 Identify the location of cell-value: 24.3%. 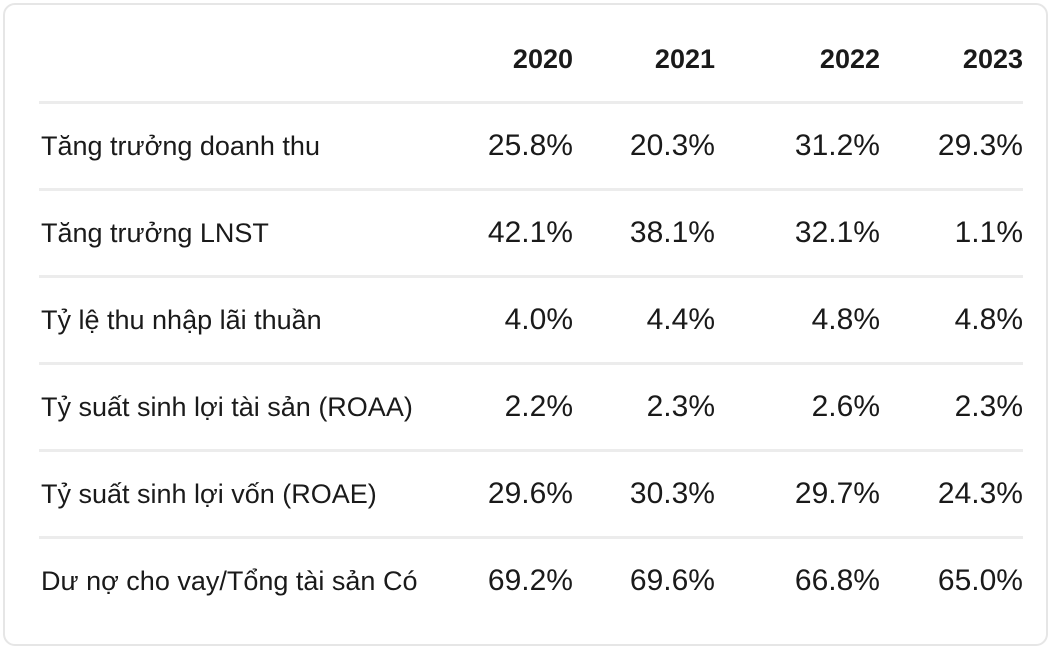
(951, 494).